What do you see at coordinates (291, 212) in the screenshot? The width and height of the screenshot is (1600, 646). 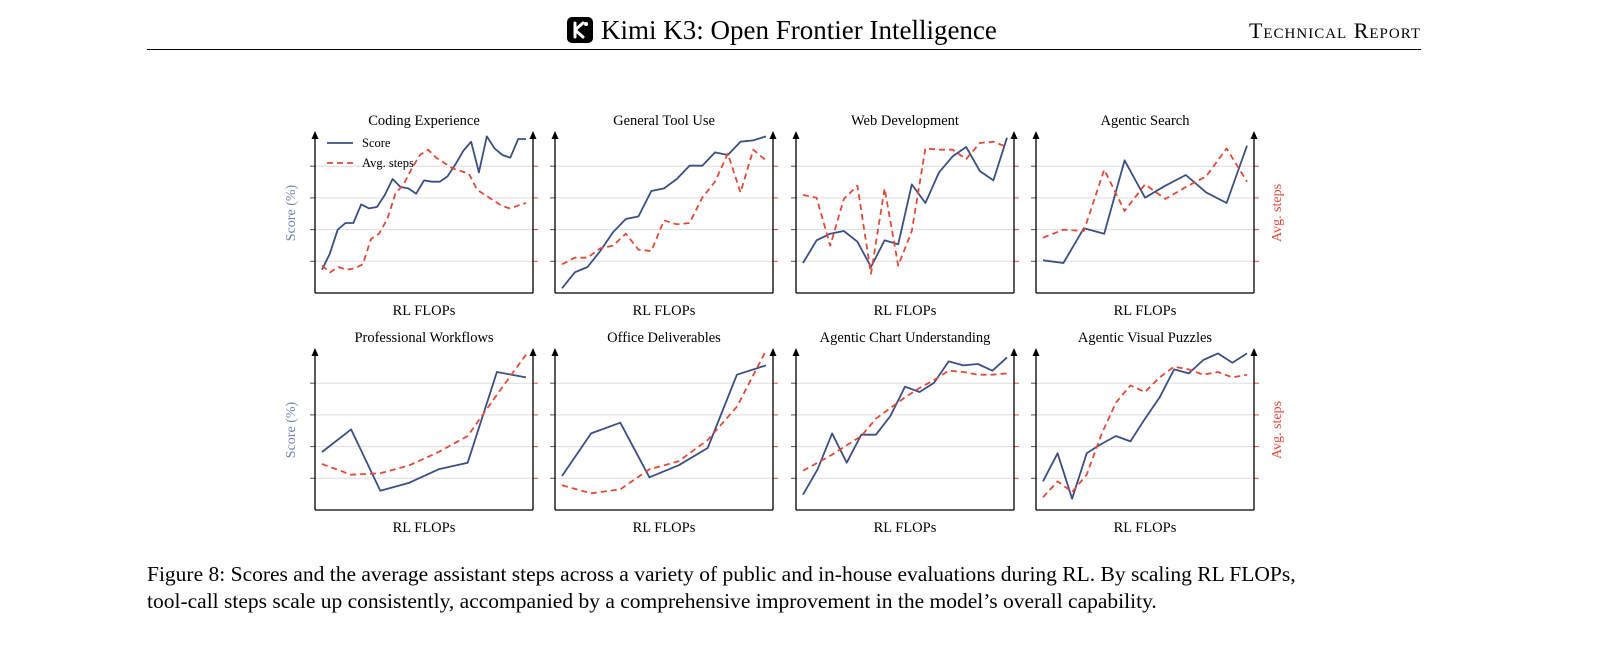 I see `y-axis-label-0: Score (%)` at bounding box center [291, 212].